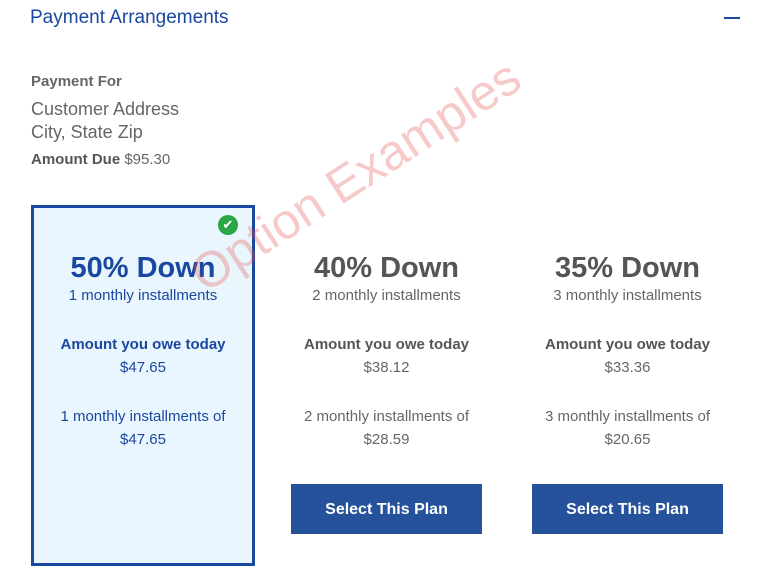 The height and width of the screenshot is (582, 768). What do you see at coordinates (386, 367) in the screenshot?
I see `owe-value: $38.12` at bounding box center [386, 367].